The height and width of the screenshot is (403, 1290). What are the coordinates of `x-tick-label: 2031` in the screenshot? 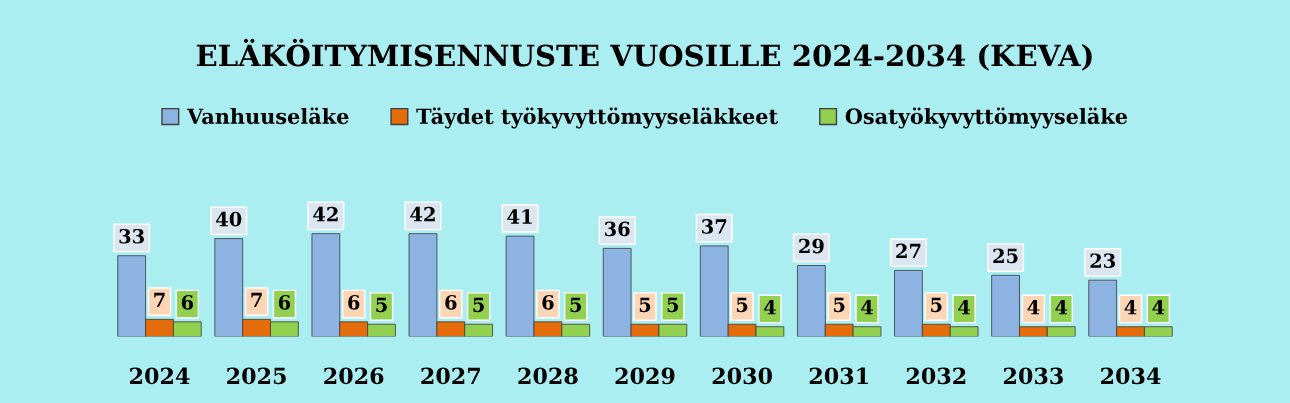 It's located at (838, 376).